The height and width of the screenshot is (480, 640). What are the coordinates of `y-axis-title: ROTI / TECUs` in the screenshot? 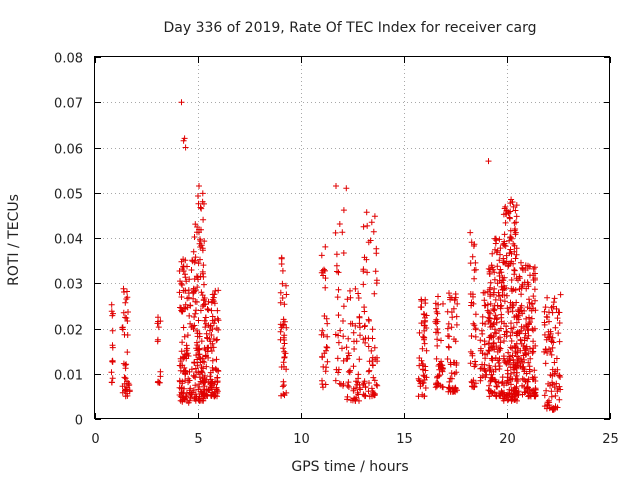 It's located at (14, 240).